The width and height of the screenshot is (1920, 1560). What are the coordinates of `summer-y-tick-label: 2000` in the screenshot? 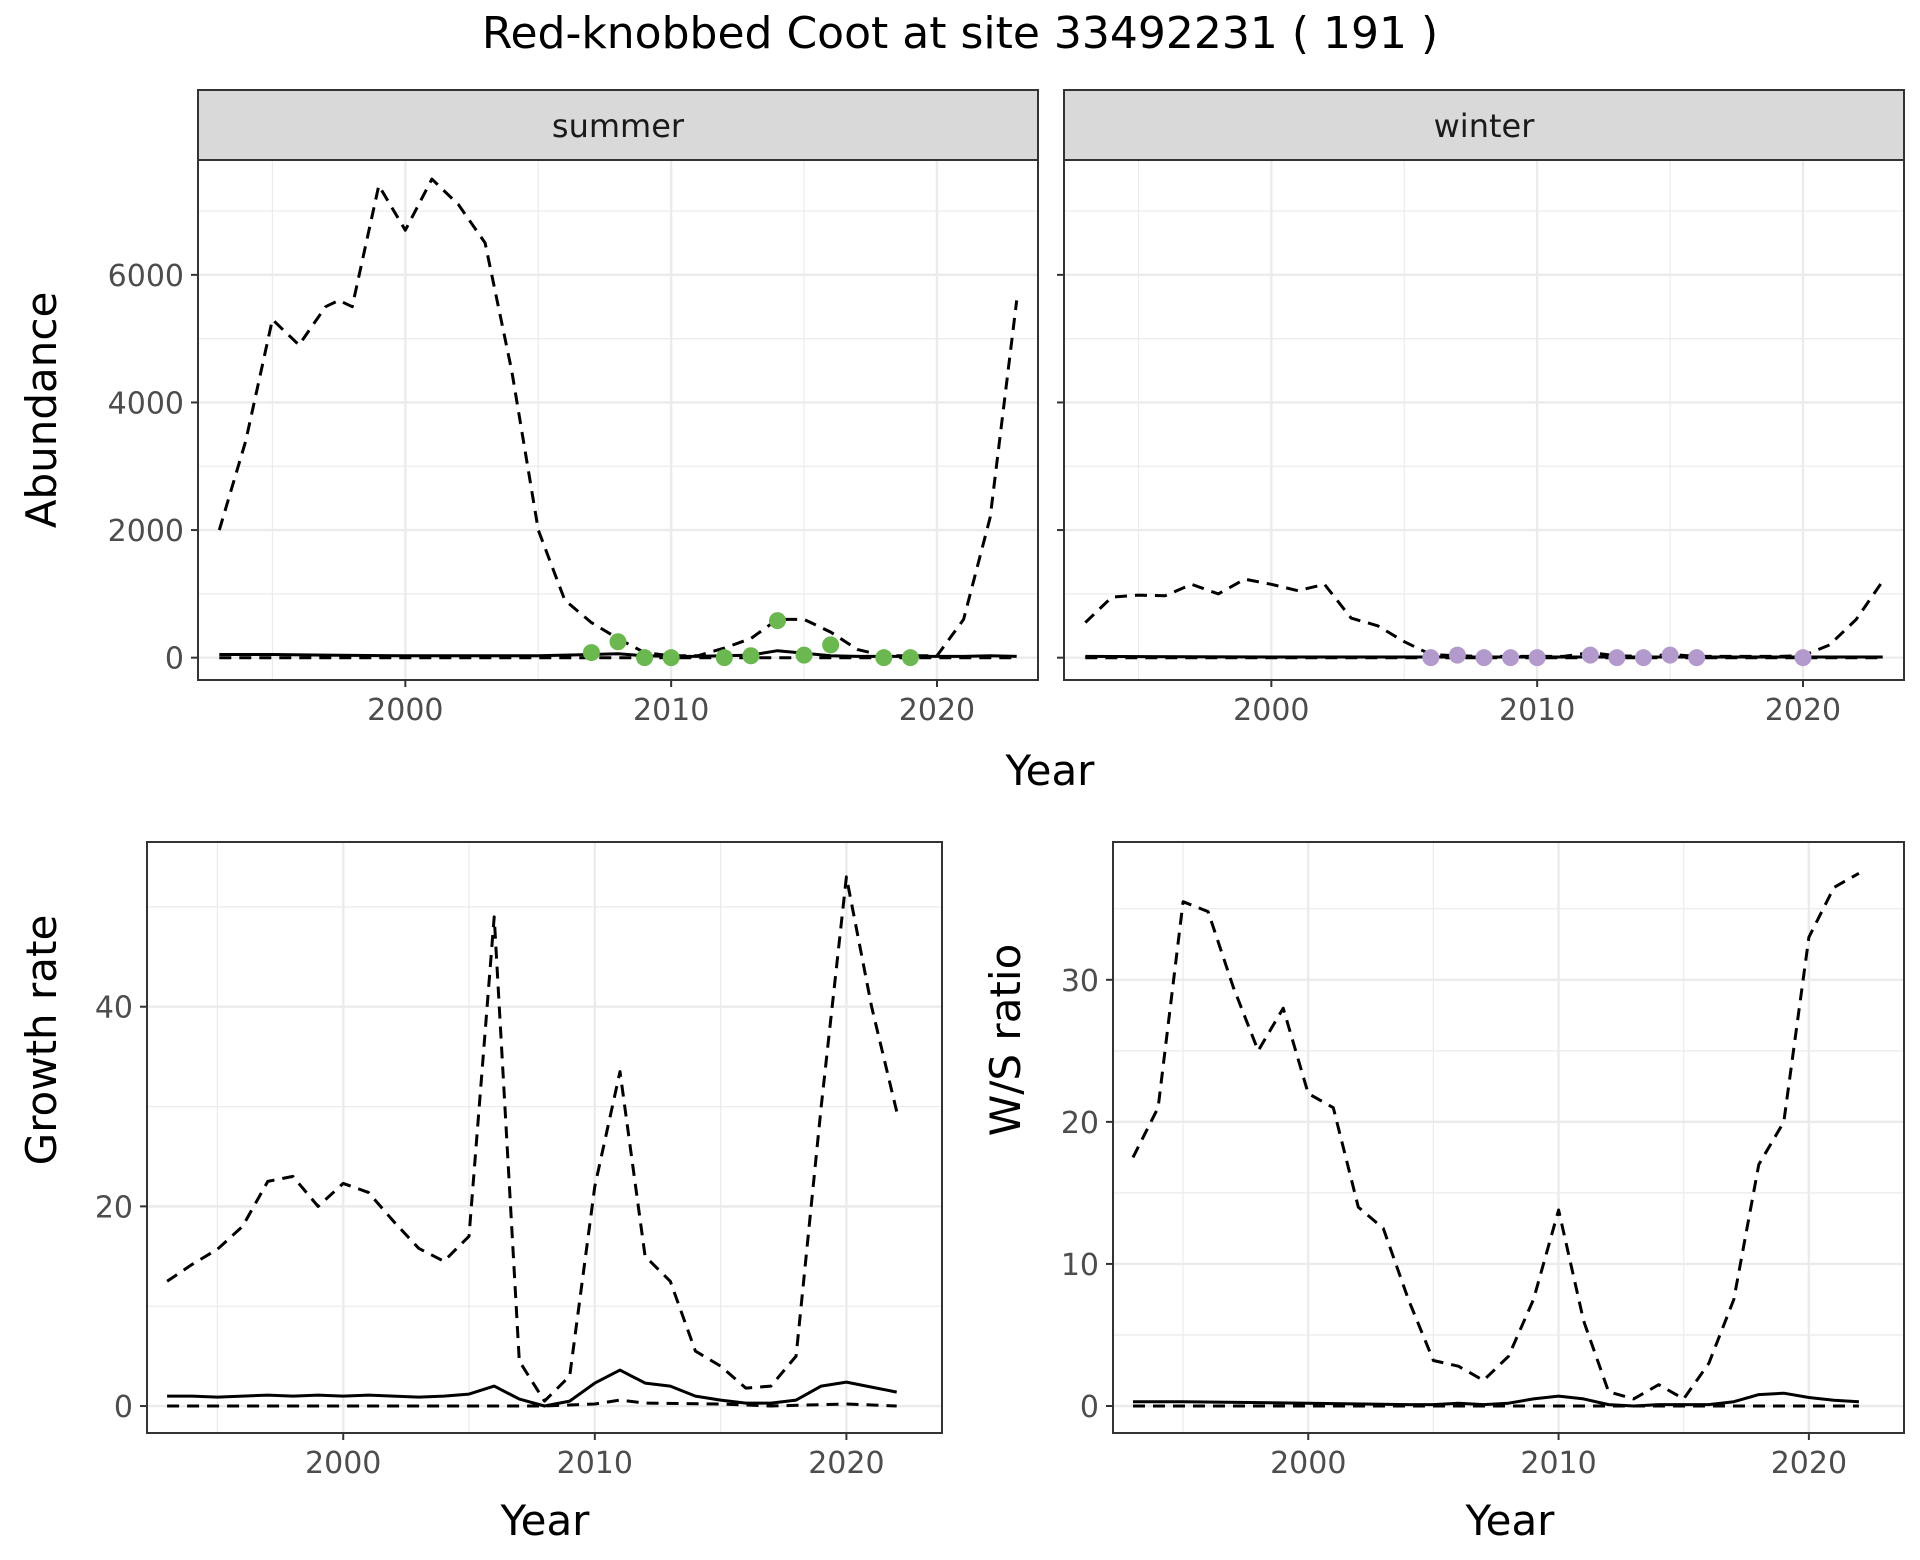 It's located at (146, 531).